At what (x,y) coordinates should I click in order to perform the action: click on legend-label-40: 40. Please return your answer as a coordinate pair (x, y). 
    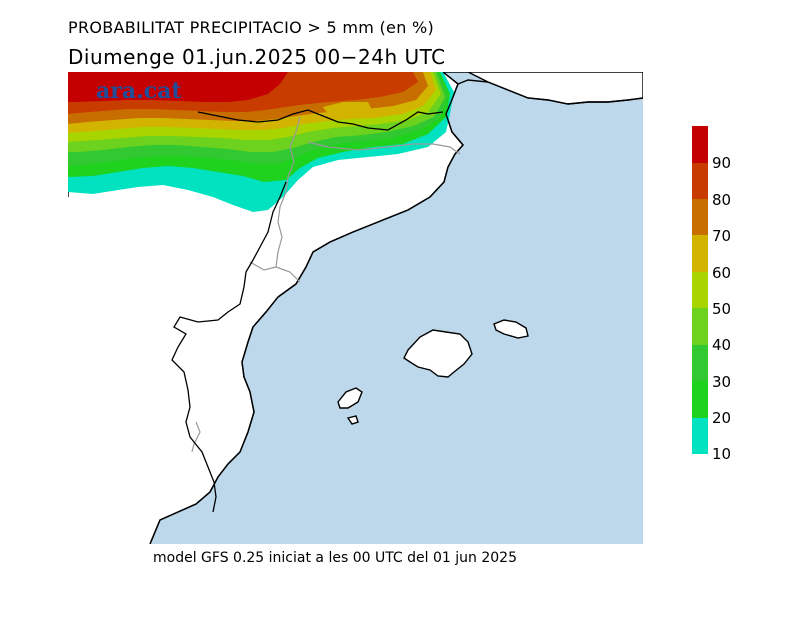
    Looking at the image, I should click on (722, 345).